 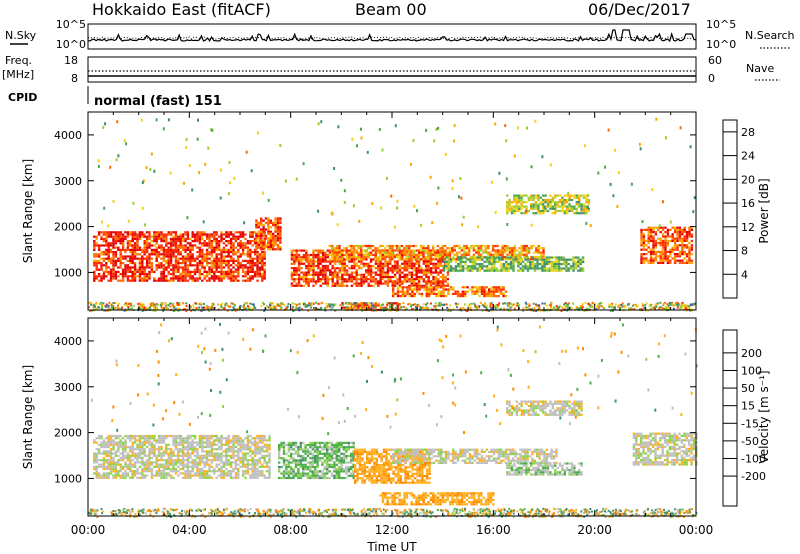 I want to click on power-data-region, so click(x=450, y=292).